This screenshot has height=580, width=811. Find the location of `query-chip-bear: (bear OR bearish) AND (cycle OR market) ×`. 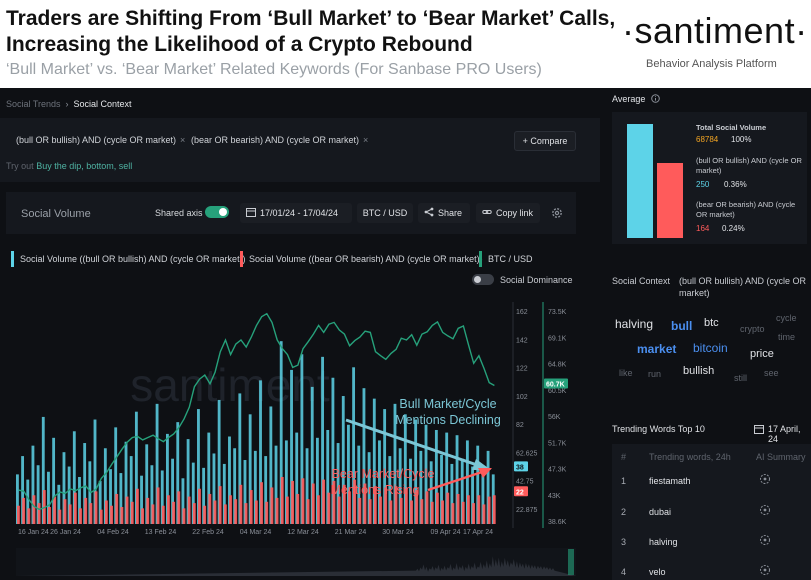

query-chip-bear: (bear OR bearish) AND (cycle OR market) × is located at coordinates (279, 140).